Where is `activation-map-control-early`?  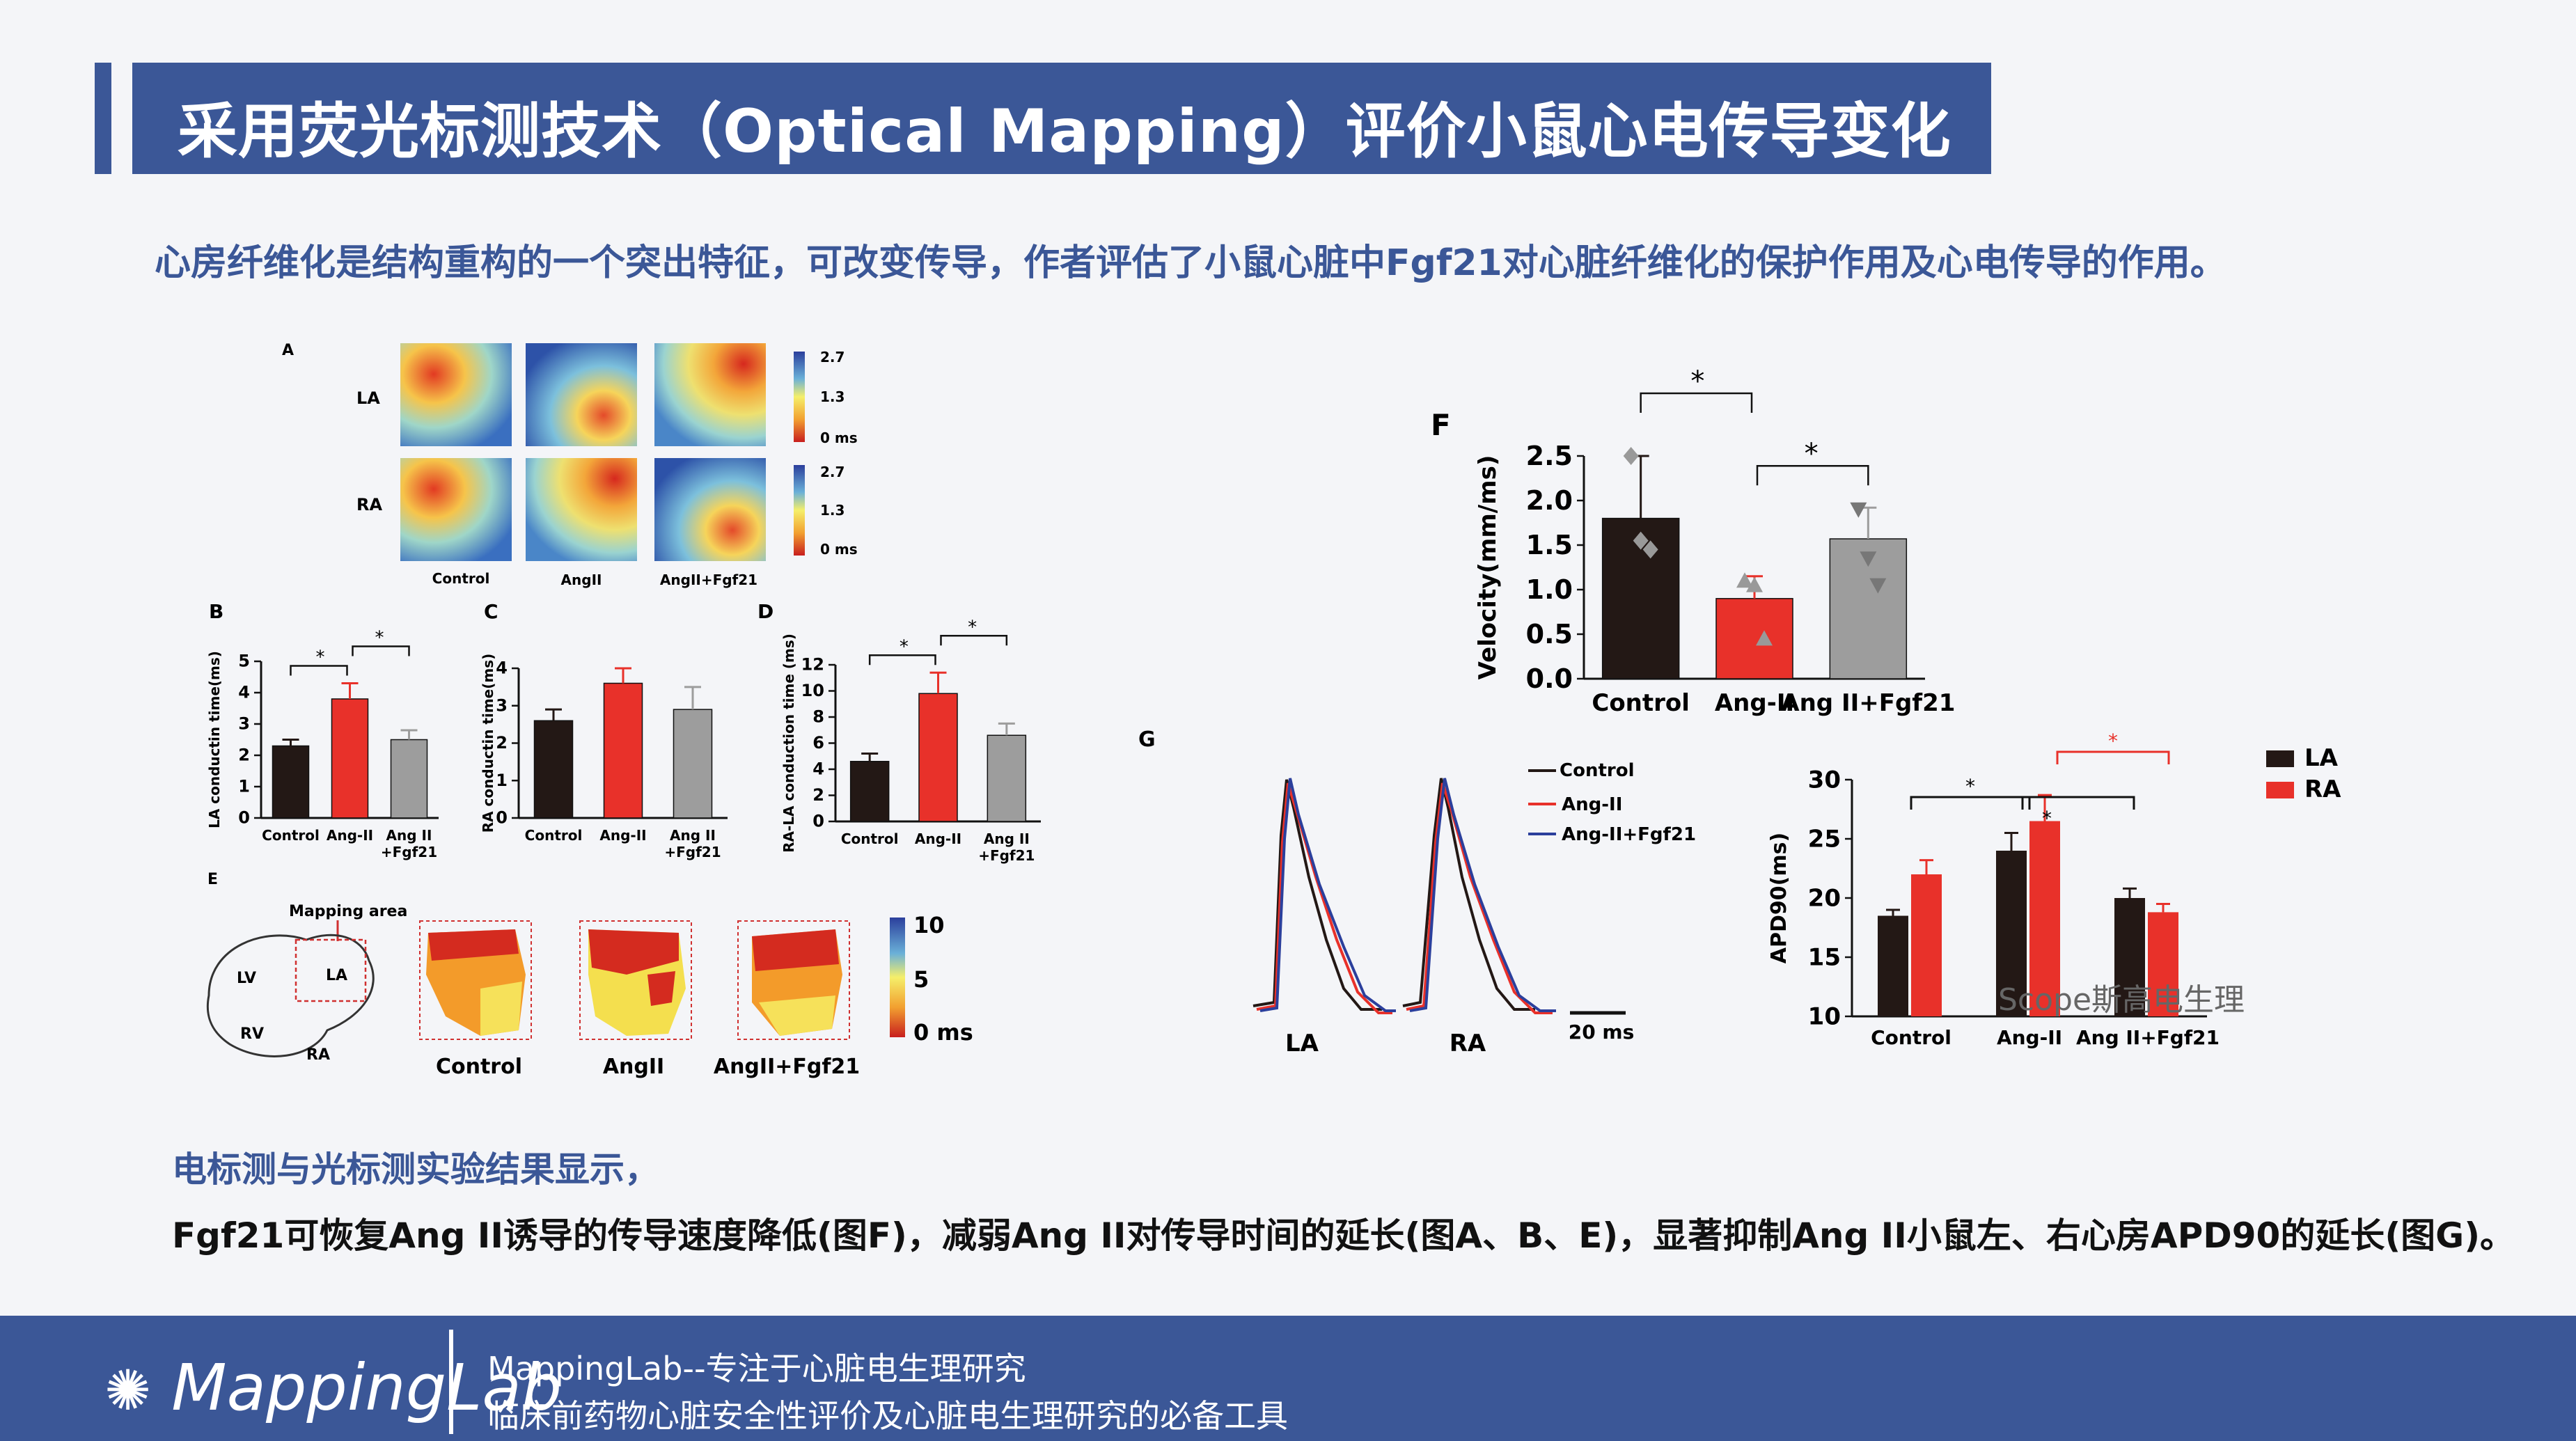
activation-map-control-early is located at coordinates (473, 945).